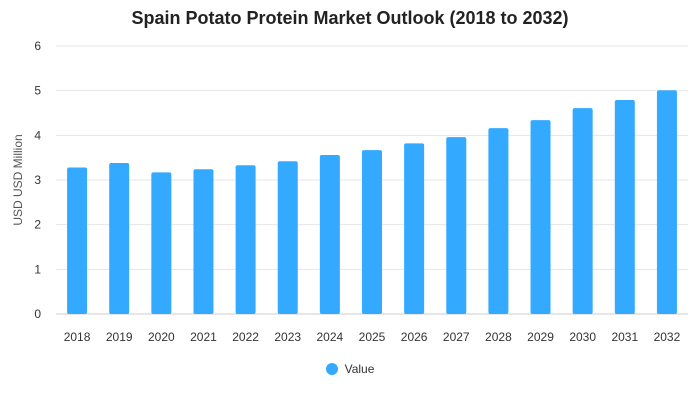  Describe the element at coordinates (37, 135) in the screenshot. I see `y-tick-label: 4` at that location.